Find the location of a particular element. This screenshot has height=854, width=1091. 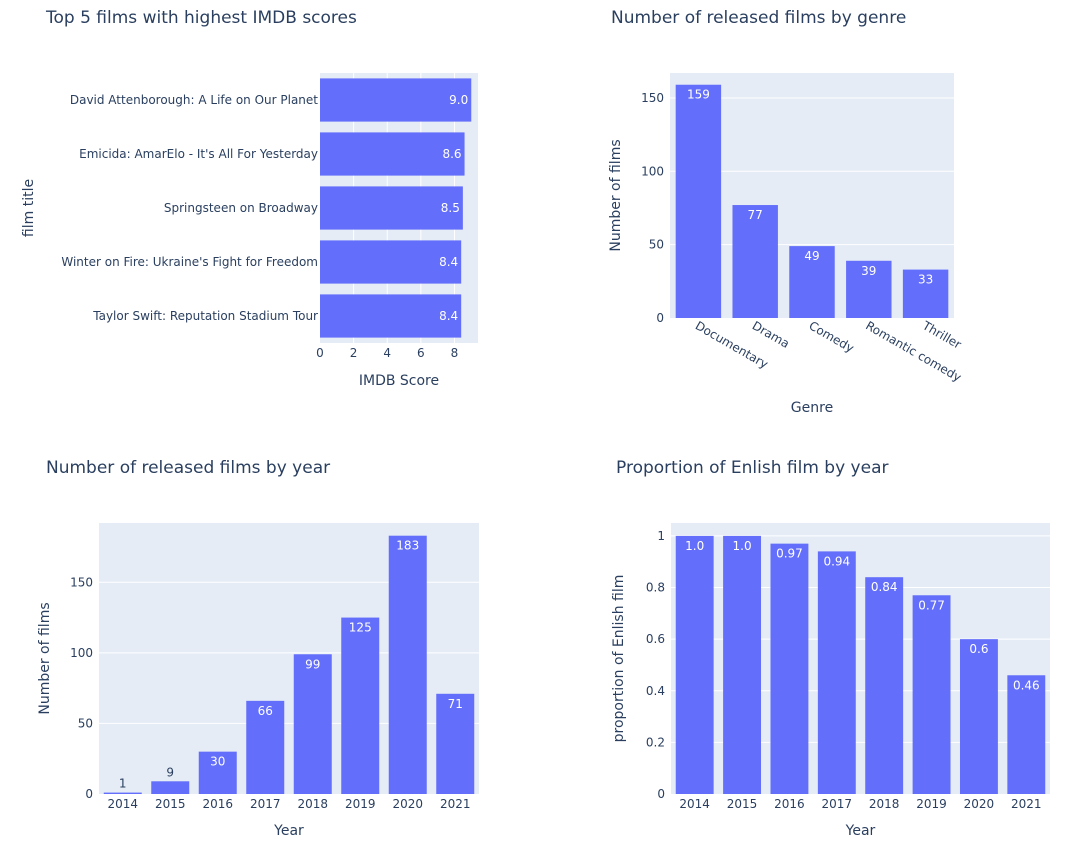

y-tick-label: 0.2 is located at coordinates (655, 742).